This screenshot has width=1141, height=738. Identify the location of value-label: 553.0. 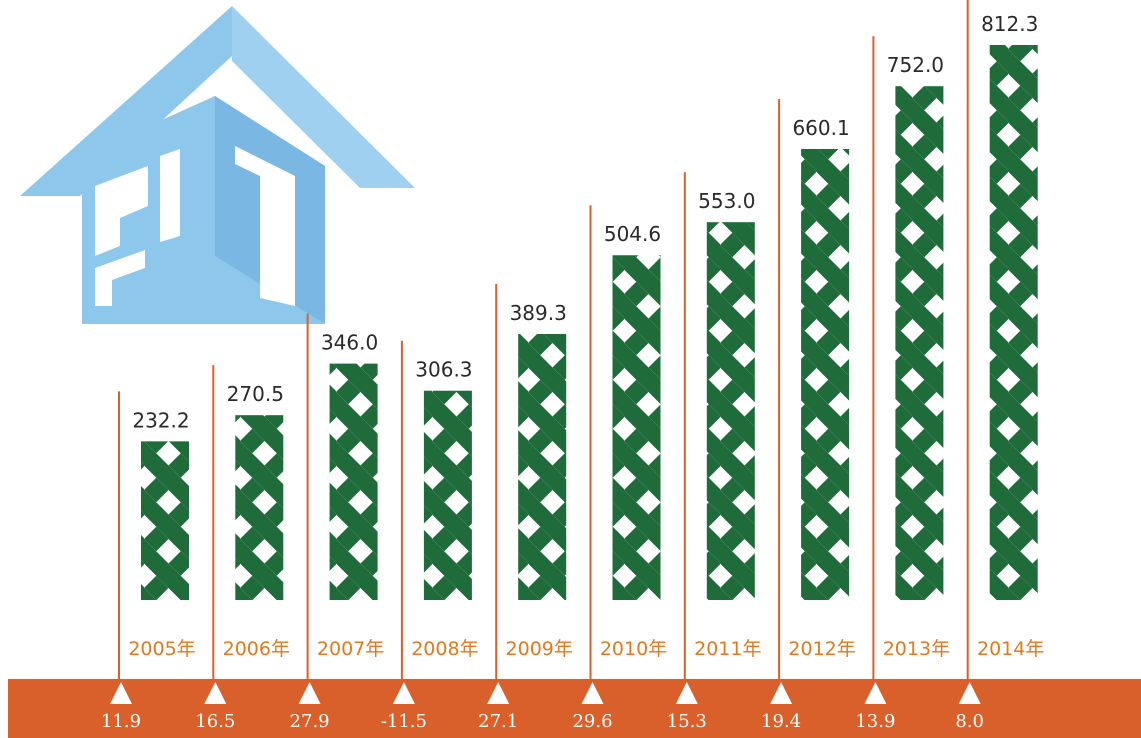
(726, 201).